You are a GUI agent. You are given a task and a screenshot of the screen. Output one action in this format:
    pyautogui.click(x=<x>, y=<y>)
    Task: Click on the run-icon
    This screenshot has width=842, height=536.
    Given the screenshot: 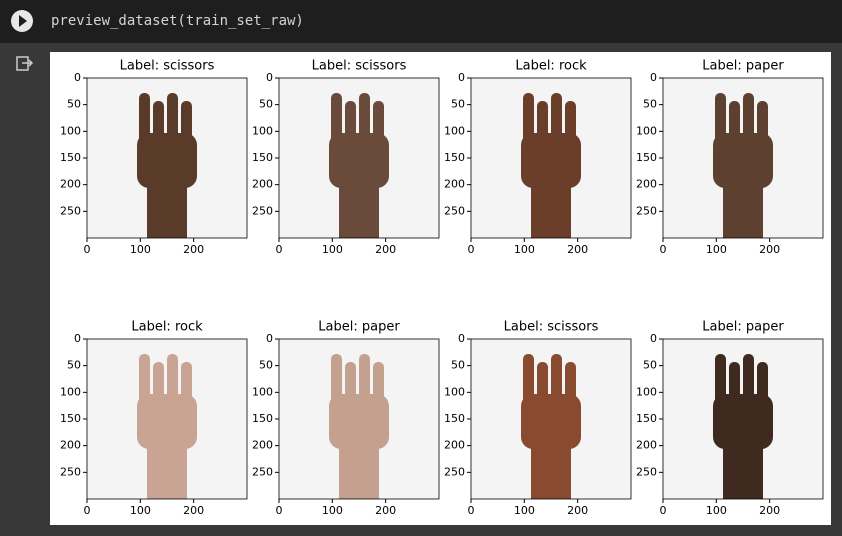 What is the action you would take?
    pyautogui.click(x=23, y=21)
    